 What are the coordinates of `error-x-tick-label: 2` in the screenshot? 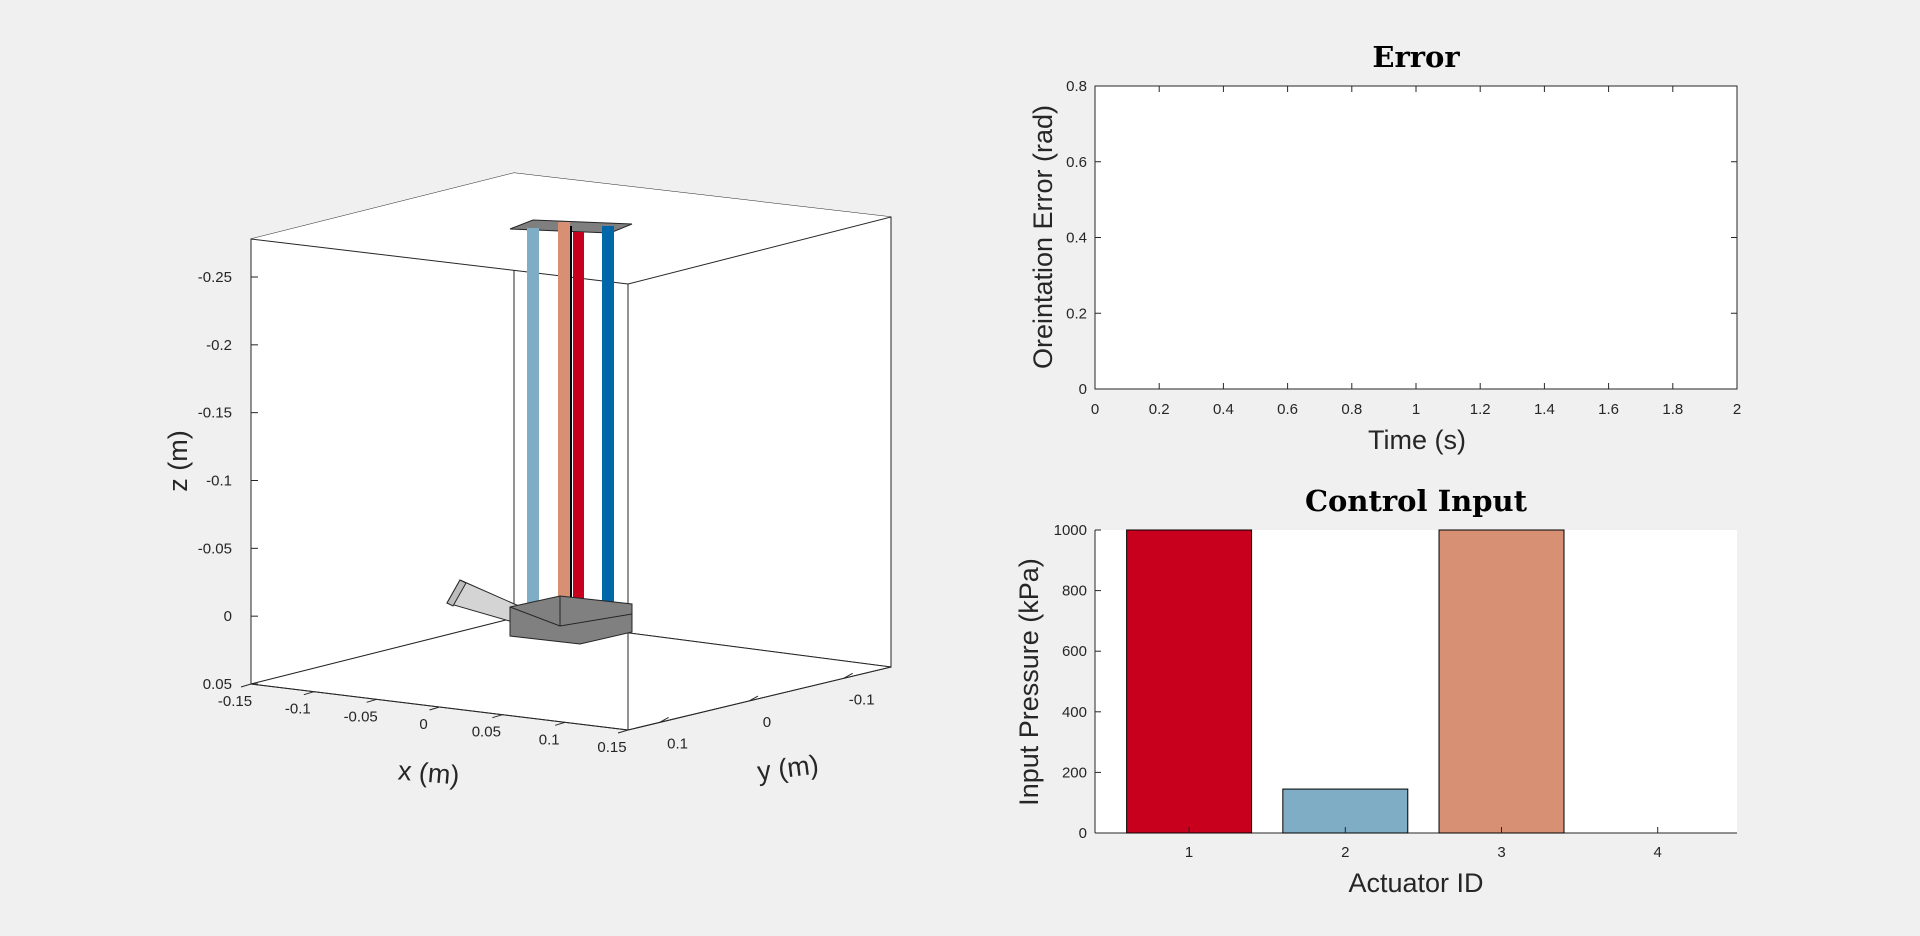 It's located at (1737, 409).